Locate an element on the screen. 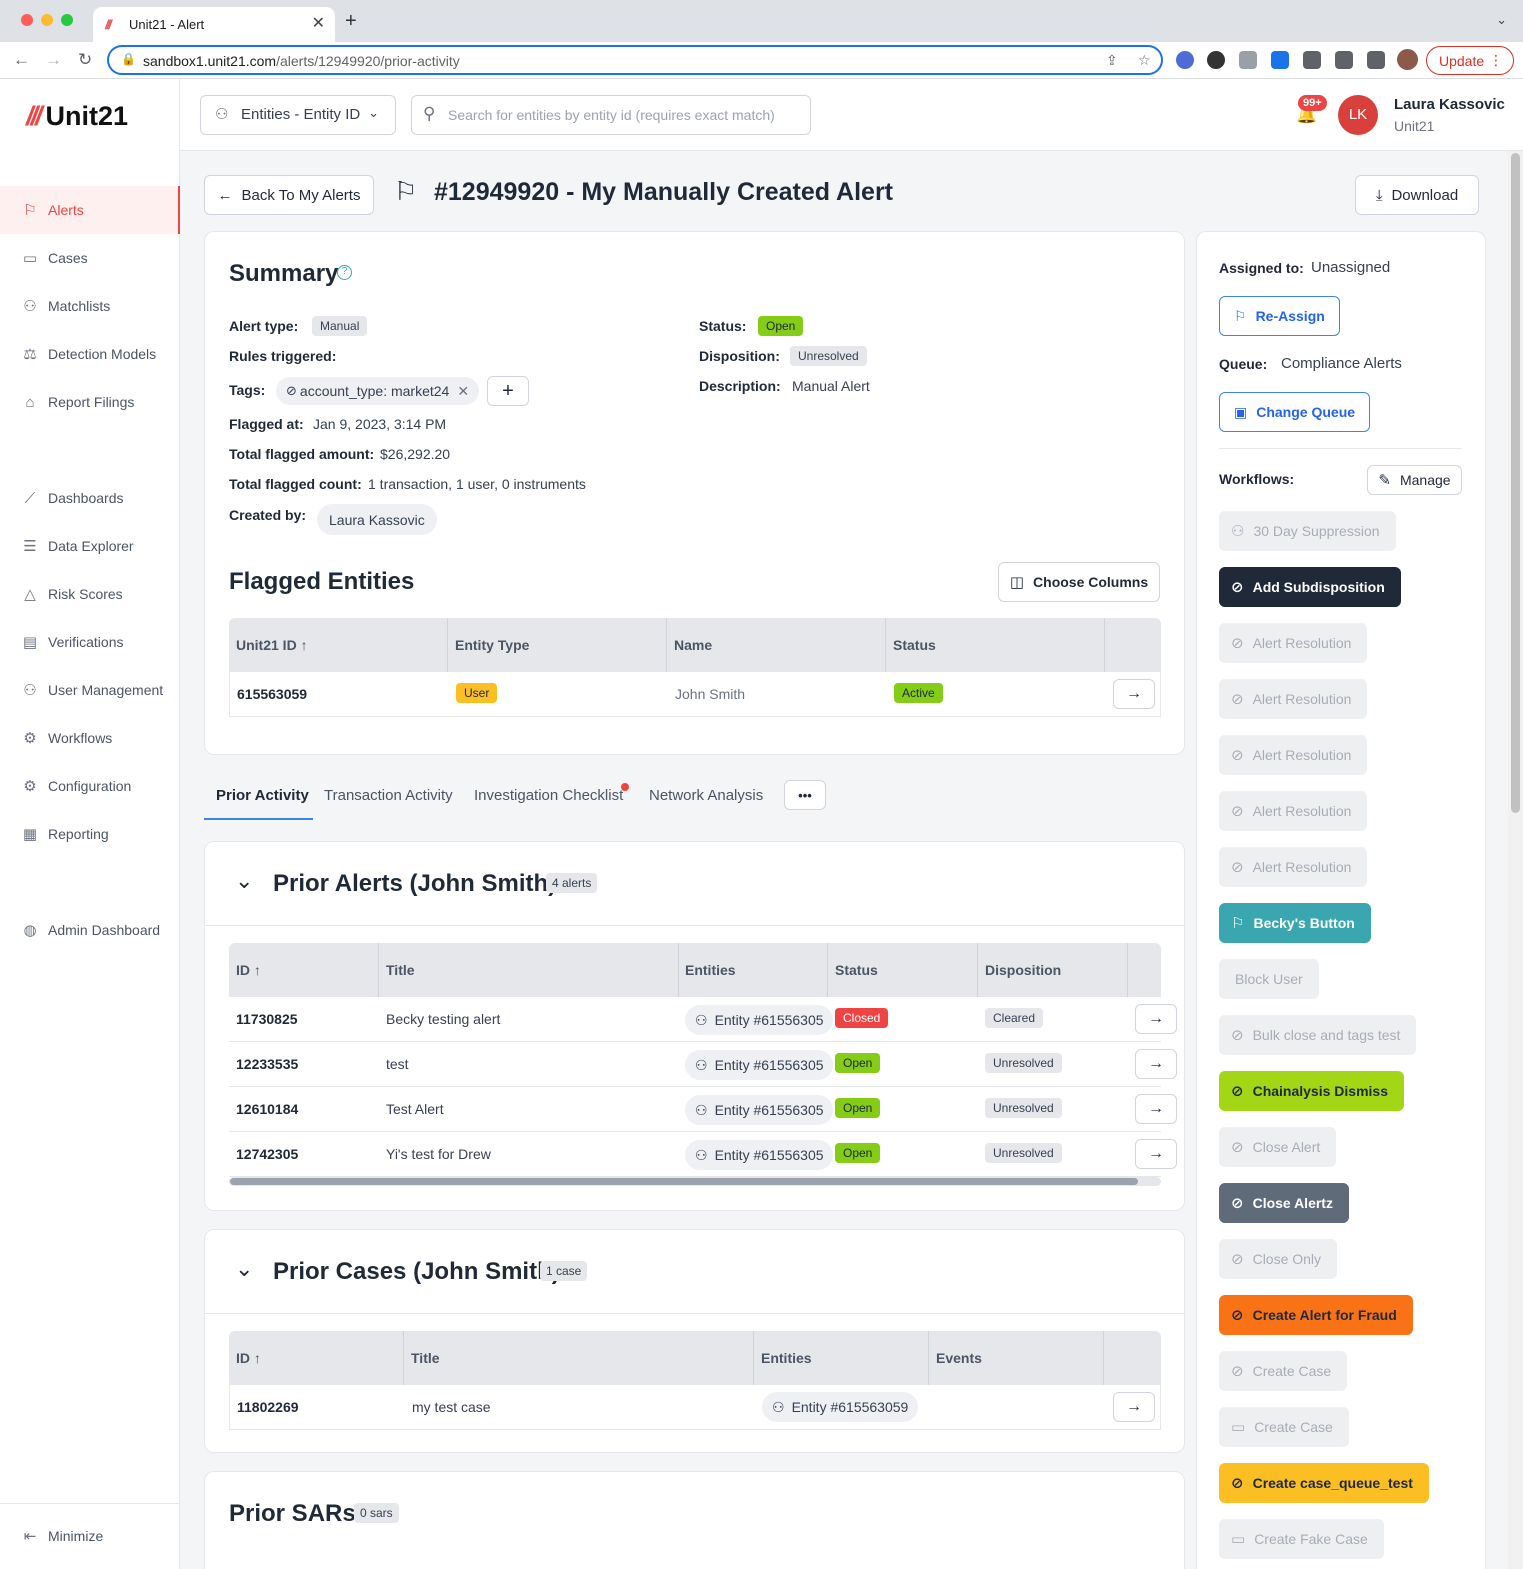 This screenshot has height=1569, width=1523. unit21-logo: ///Unit21 is located at coordinates (77, 116).